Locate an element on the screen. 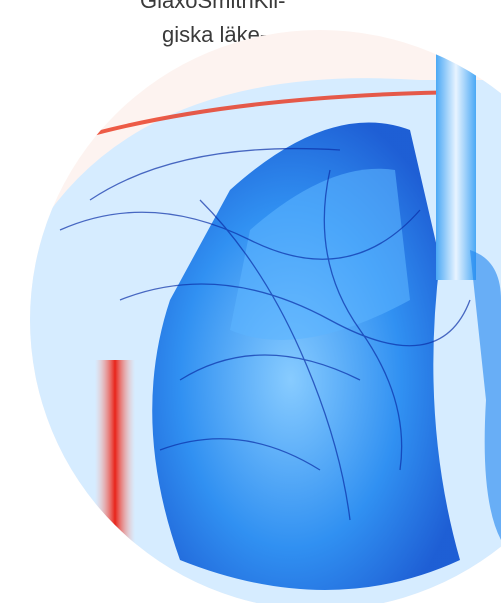  body-text-line: GlaxoSmithKli- is located at coordinates (213, 6).